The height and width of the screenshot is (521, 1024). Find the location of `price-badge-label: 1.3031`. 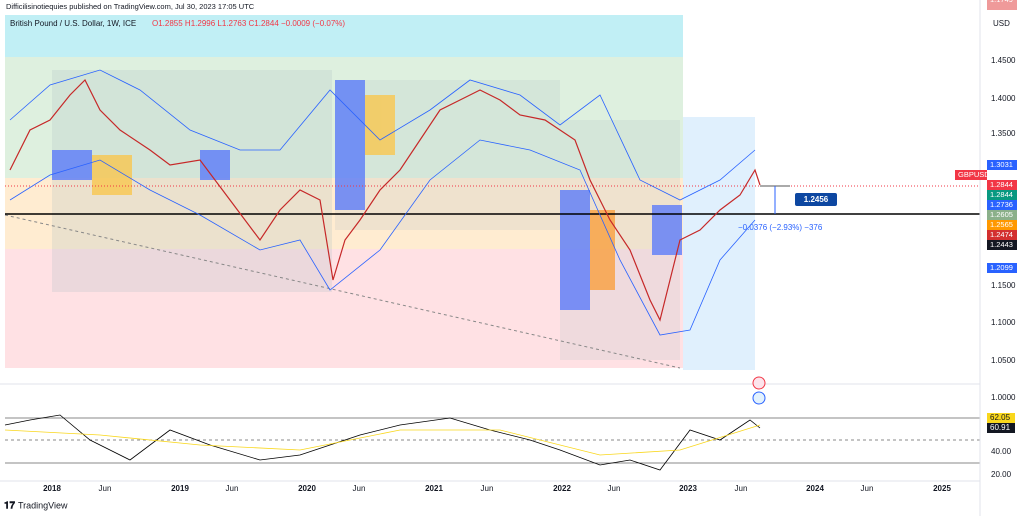

price-badge-label: 1.3031 is located at coordinates (1001, 164).